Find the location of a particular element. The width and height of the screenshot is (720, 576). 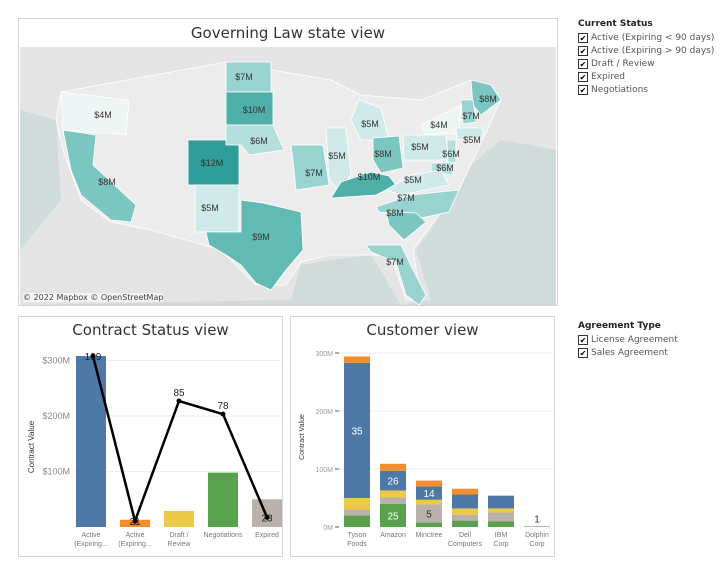

filter-option-label: Expired is located at coordinates (608, 76).